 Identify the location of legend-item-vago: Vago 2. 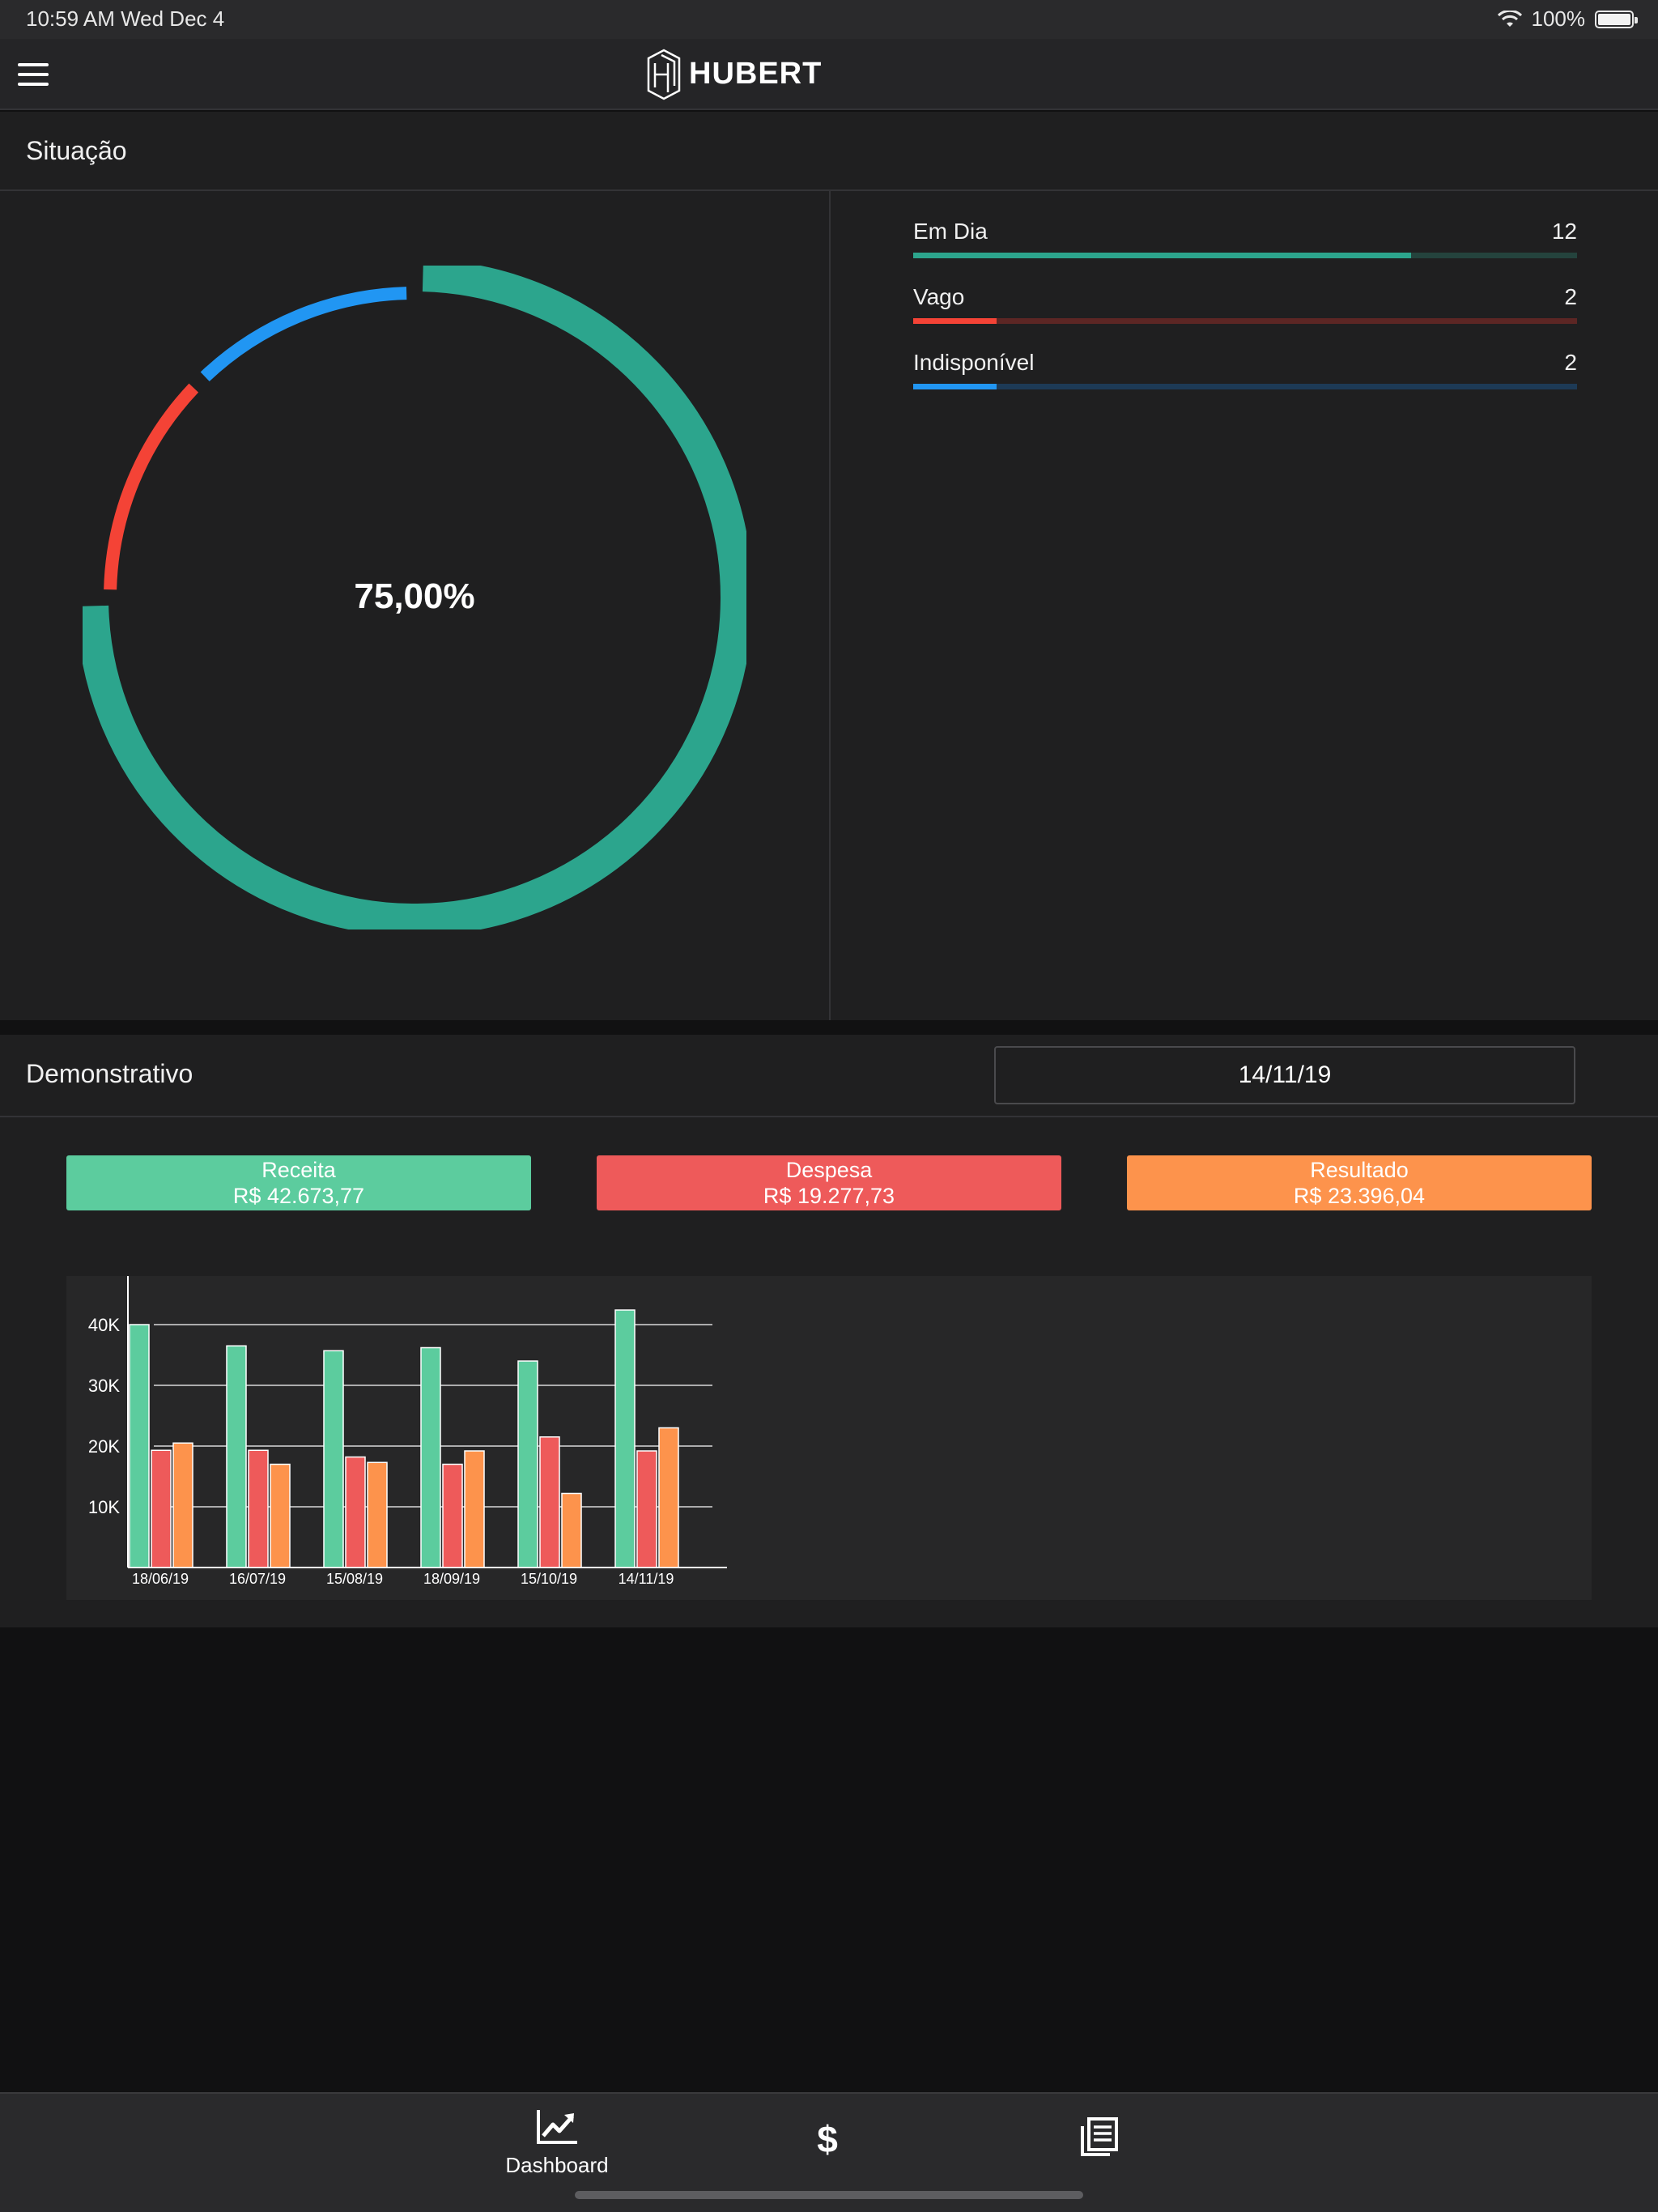
(1245, 304).